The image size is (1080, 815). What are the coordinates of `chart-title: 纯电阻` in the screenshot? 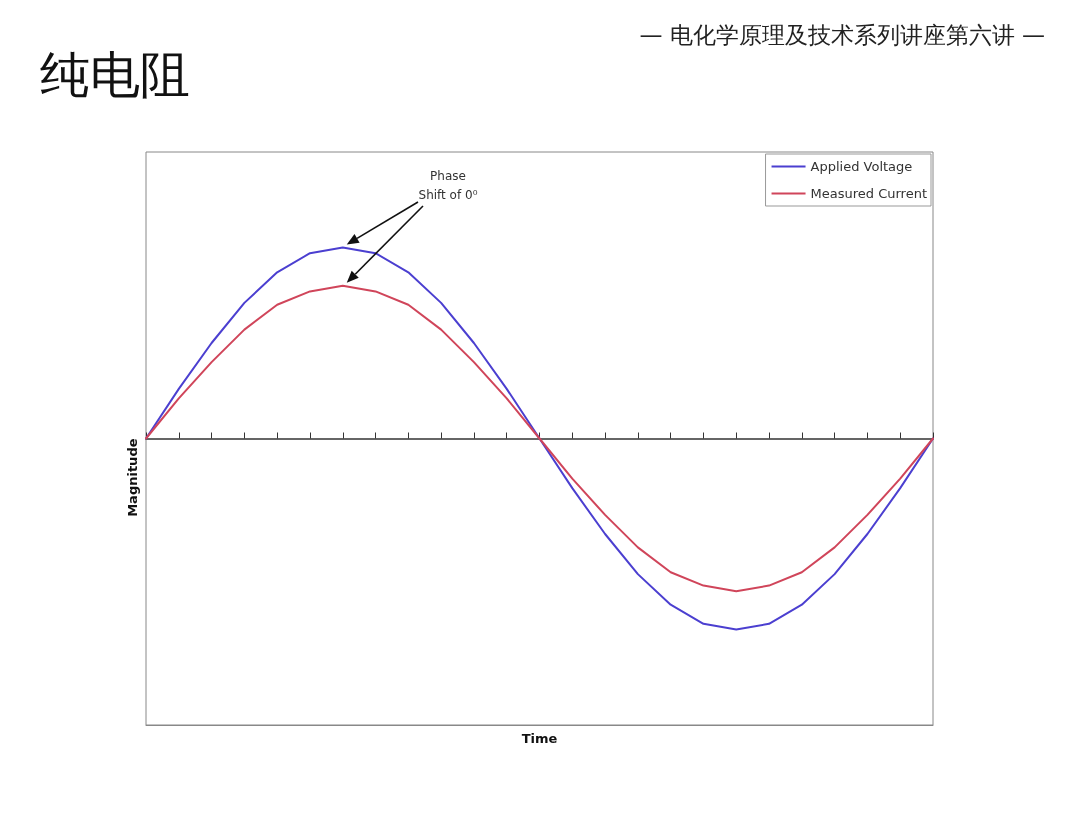 It's located at (115, 75).